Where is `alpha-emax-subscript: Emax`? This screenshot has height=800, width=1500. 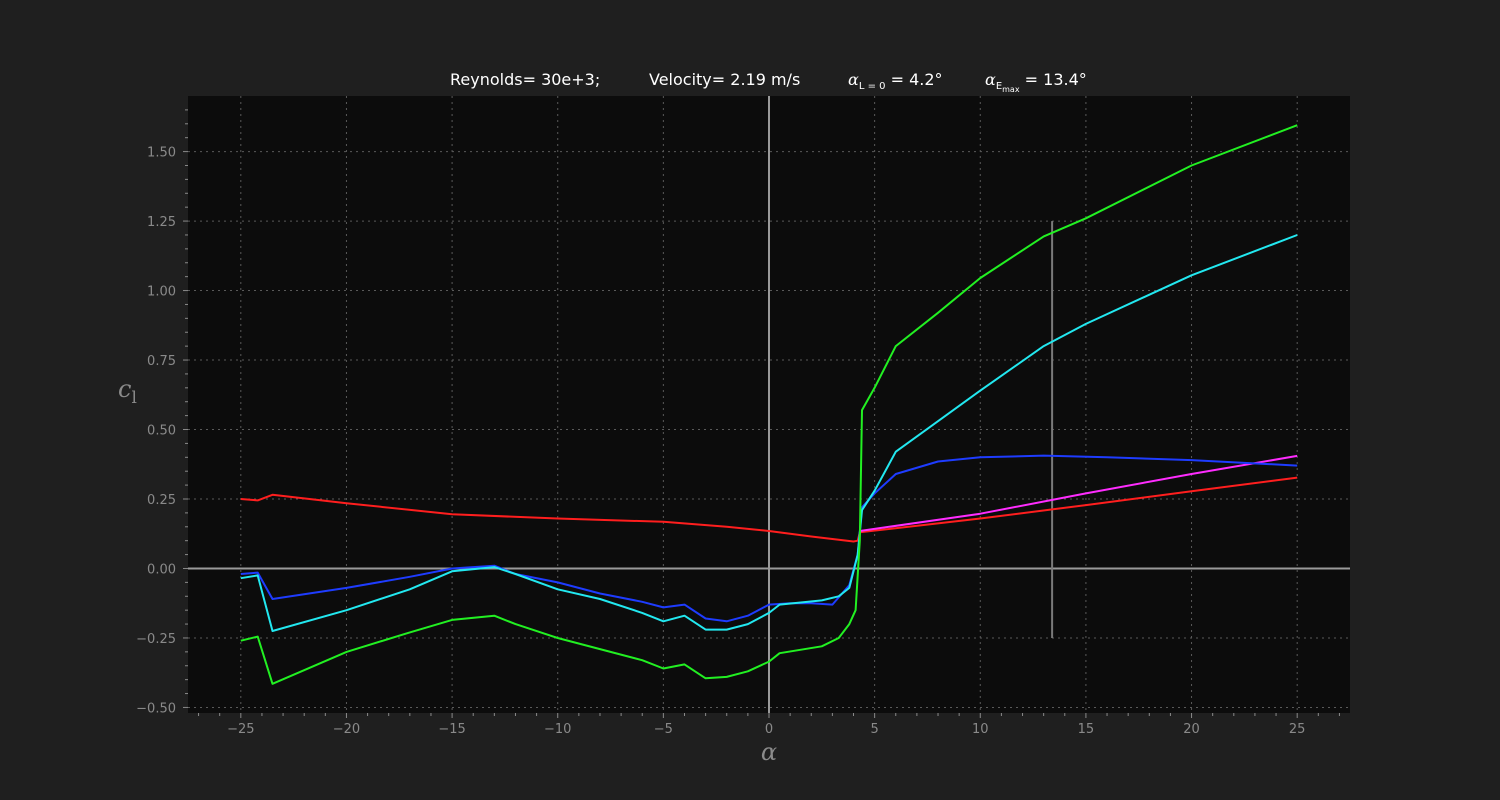 alpha-emax-subscript: Emax is located at coordinates (1007, 88).